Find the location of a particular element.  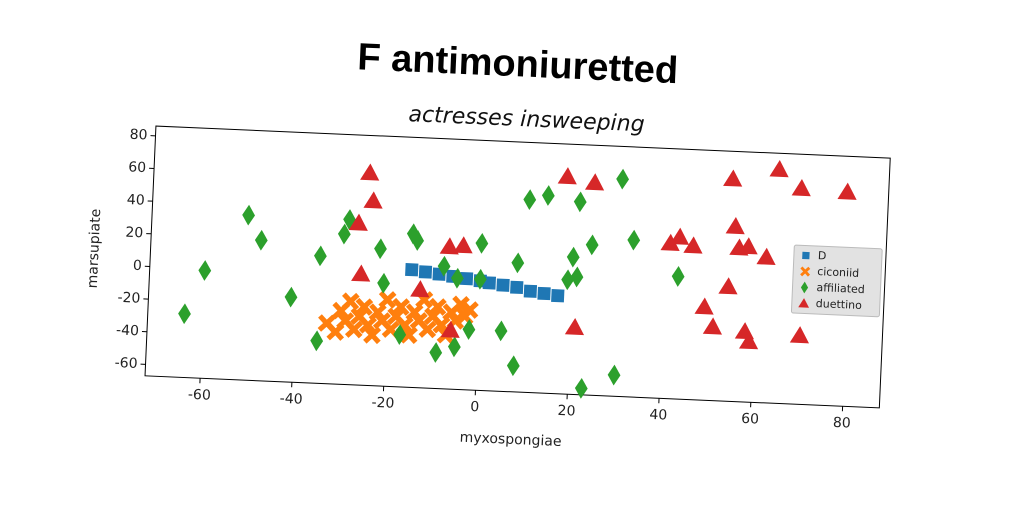

x-tick-label: 40 is located at coordinates (658, 415).